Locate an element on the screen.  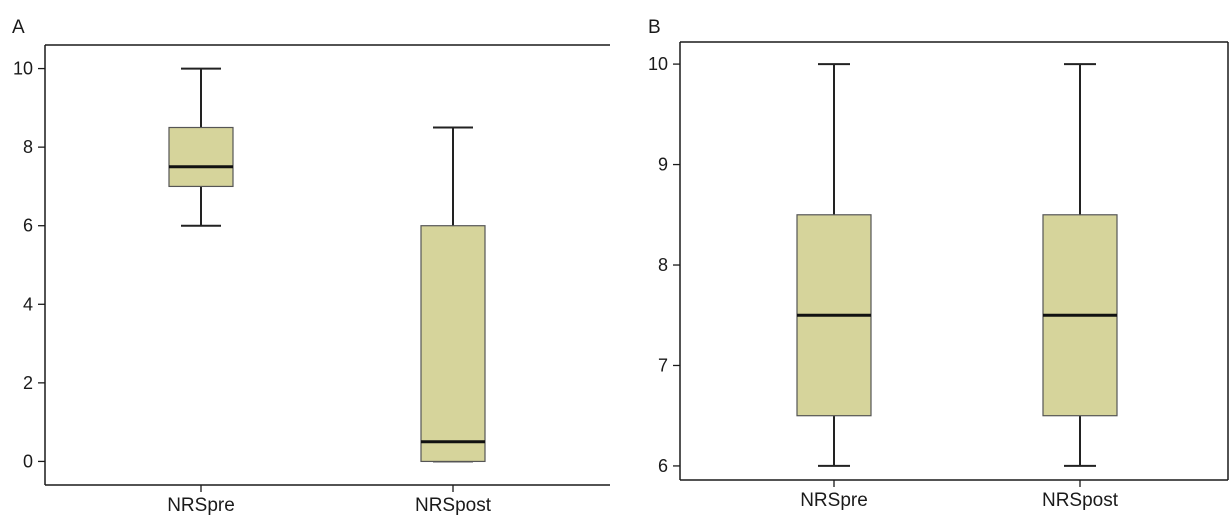
panel-b-category-label: NRSpost is located at coordinates (1080, 500).